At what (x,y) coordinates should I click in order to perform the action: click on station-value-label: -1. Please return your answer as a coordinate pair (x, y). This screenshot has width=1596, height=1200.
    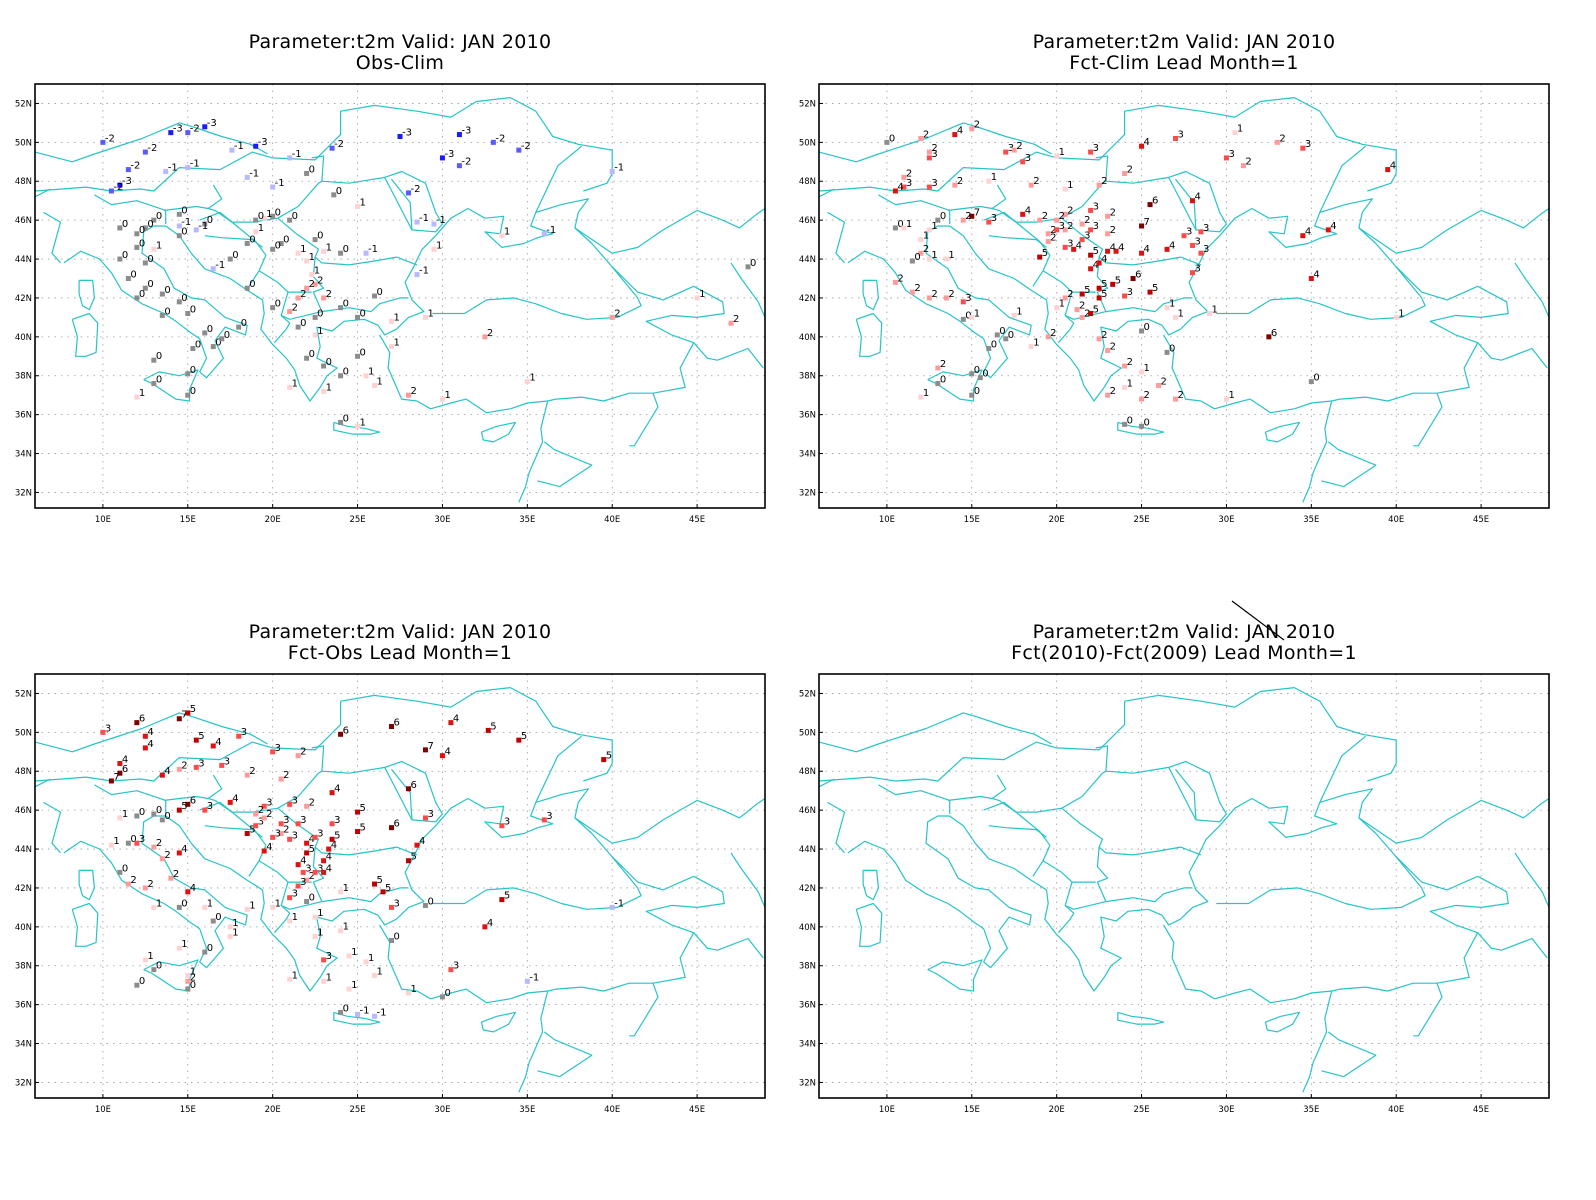
    Looking at the image, I should click on (365, 1010).